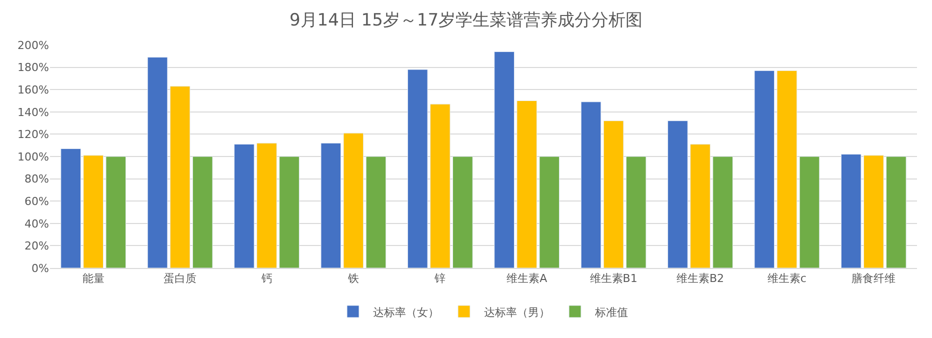 The image size is (932, 338). I want to click on y-tick-label: 160%, so click(33, 89).